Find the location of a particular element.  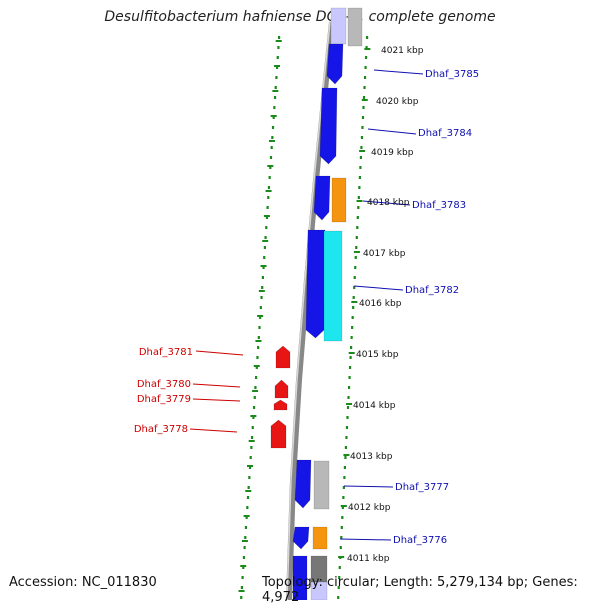

kbp-label: 4014 kbp is located at coordinates (374, 406).